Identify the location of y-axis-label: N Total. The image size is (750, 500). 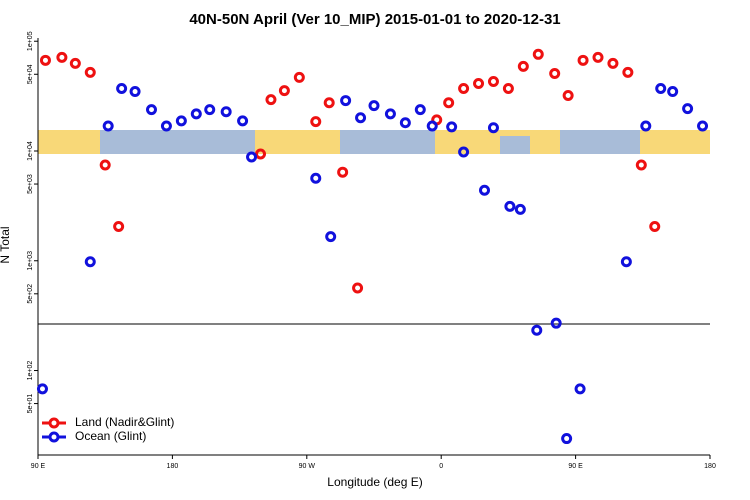
(6, 244).